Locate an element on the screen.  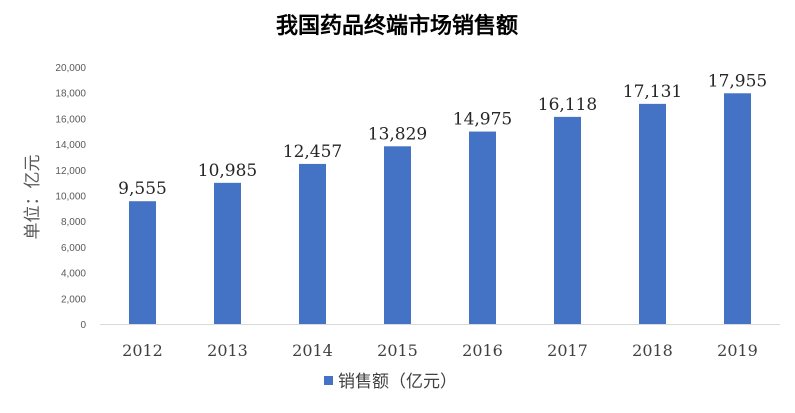
data-label-2017: 16,118 is located at coordinates (567, 105).